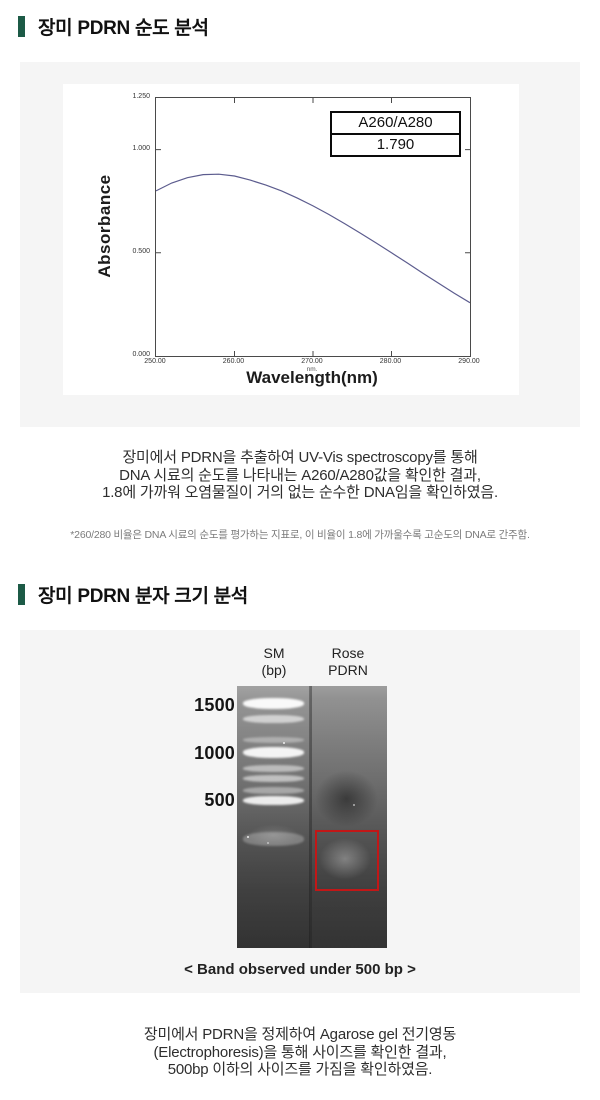  Describe the element at coordinates (347, 860) in the screenshot. I see `band-highlight-box` at that location.